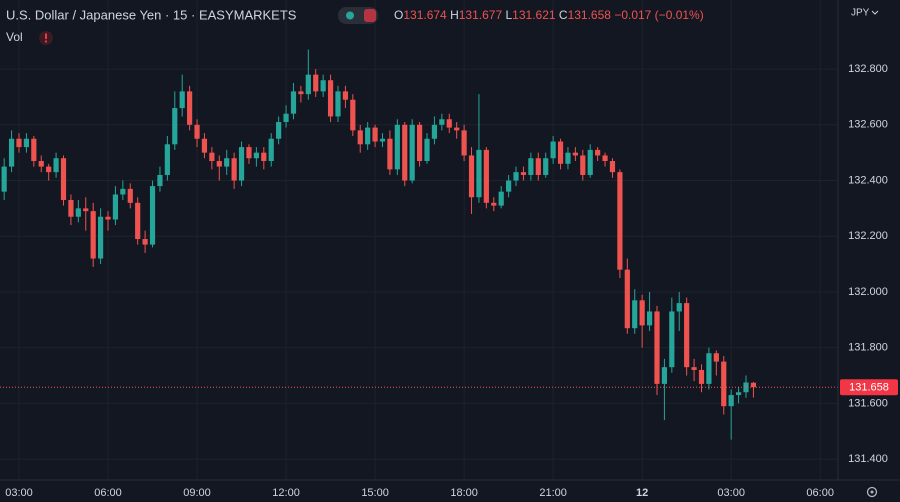 This screenshot has width=900, height=502. Describe the element at coordinates (868, 180) in the screenshot. I see `y-tick-label: 132.400` at that location.